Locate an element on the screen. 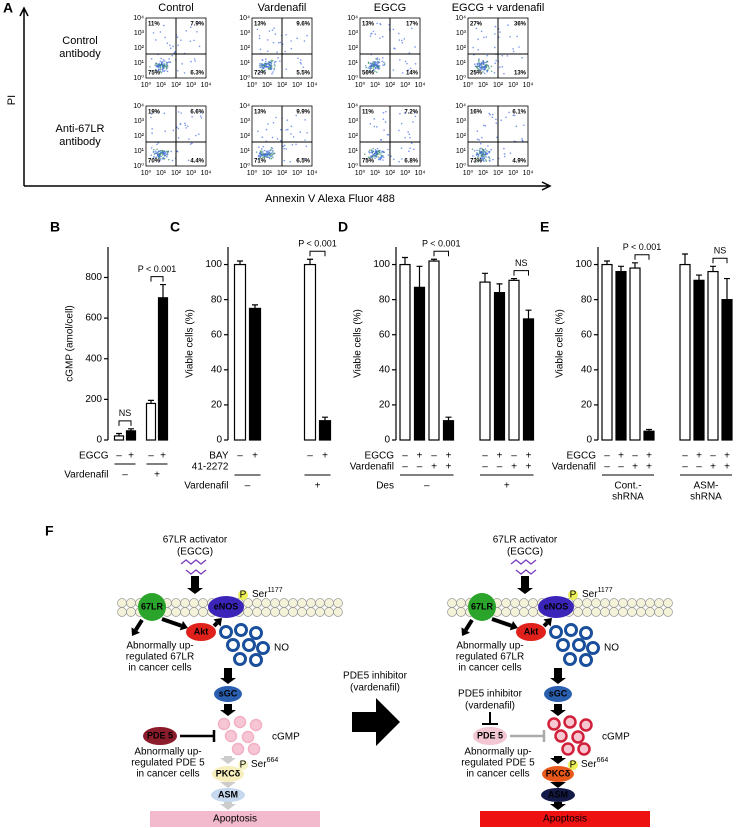 The width and height of the screenshot is (756, 828). quadrant-percent: 7.9% is located at coordinates (197, 25).